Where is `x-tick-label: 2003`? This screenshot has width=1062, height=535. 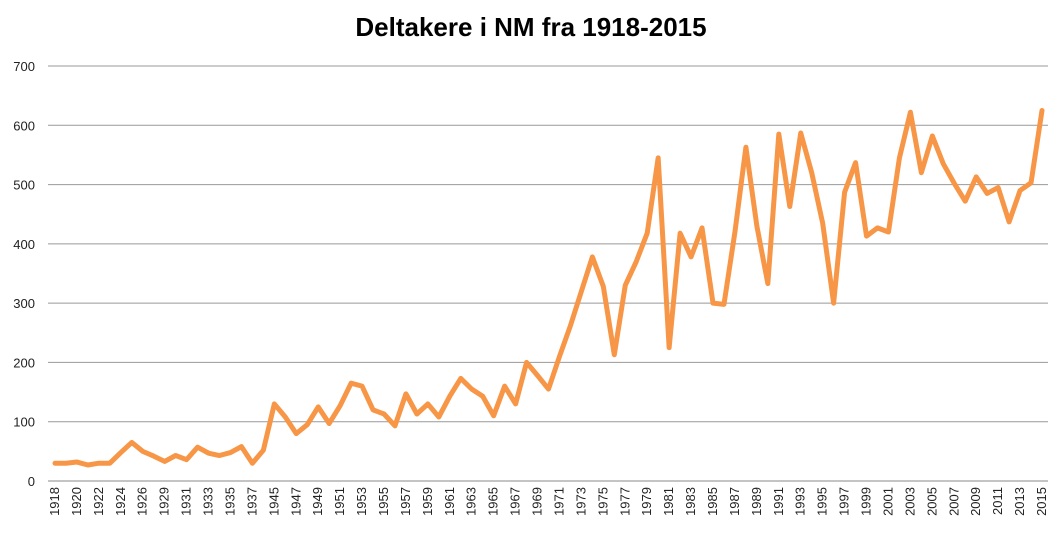 x-tick-label: 2003 is located at coordinates (909, 501).